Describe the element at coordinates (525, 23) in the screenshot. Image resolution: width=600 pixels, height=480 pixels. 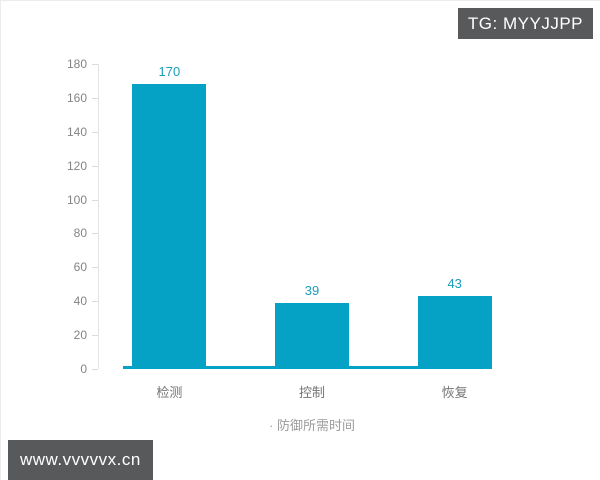
I see `telegram-watermark-badge: TG: MYYJJPP` at that location.